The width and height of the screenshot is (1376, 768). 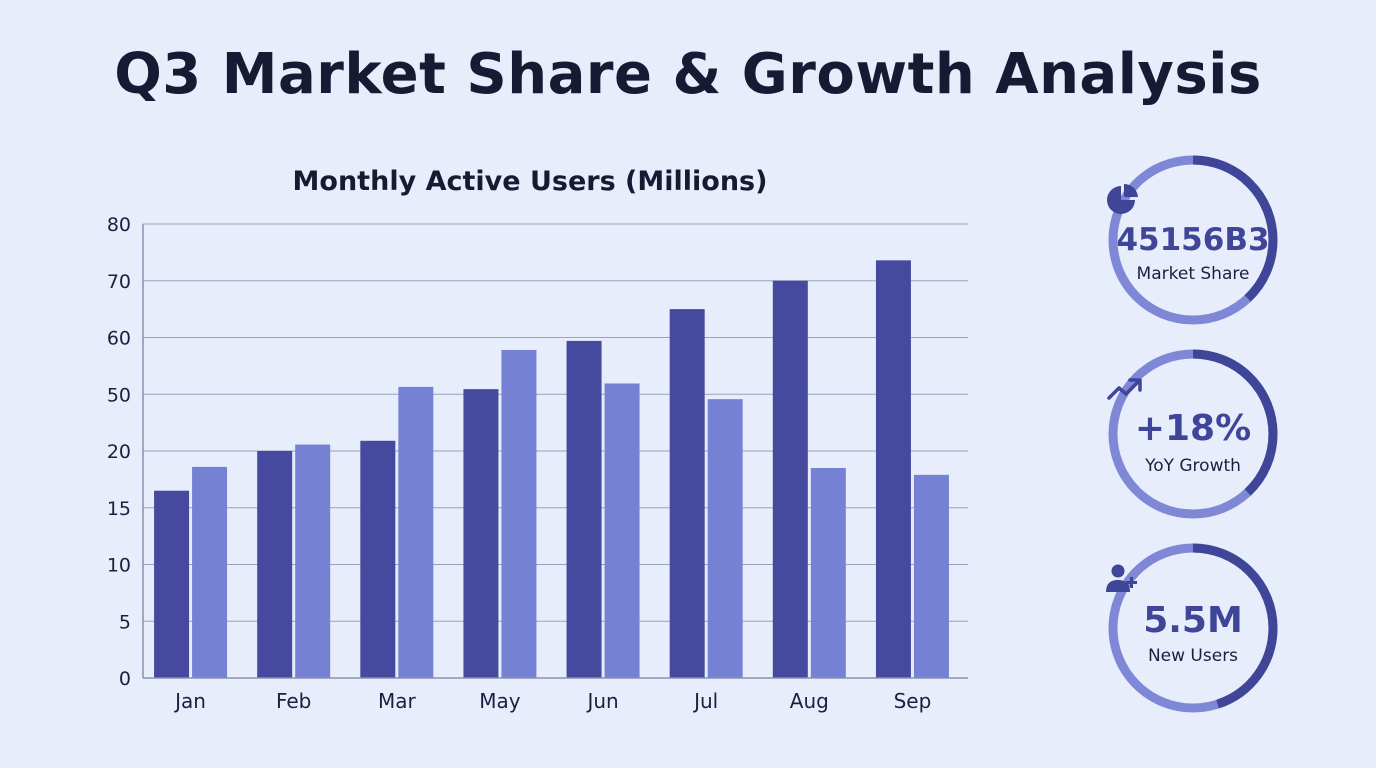 I want to click on x-tick-label: Sep, so click(x=913, y=701).